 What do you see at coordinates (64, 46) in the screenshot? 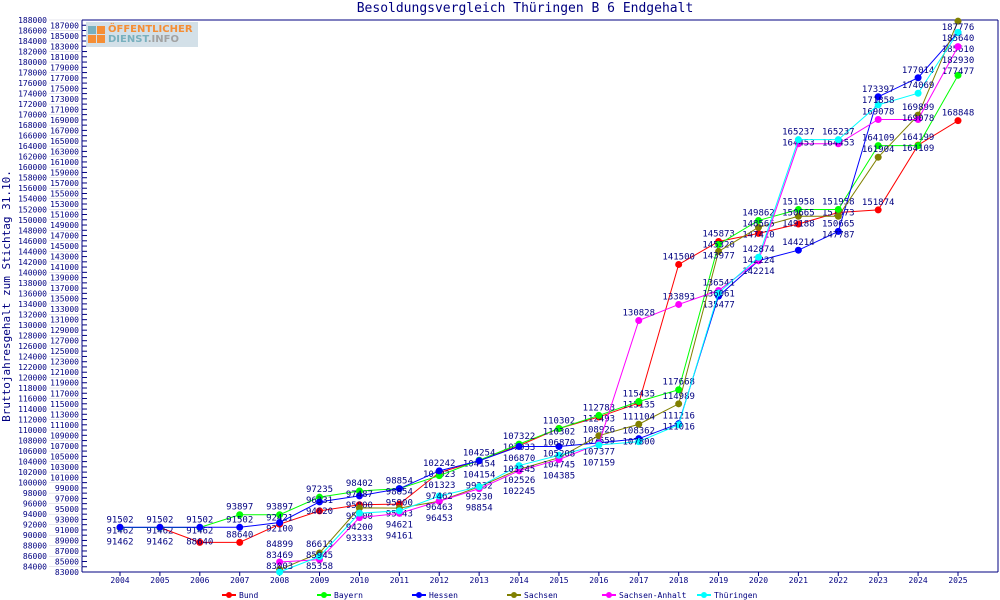
I see `y-tick-label: 183000` at bounding box center [64, 46].